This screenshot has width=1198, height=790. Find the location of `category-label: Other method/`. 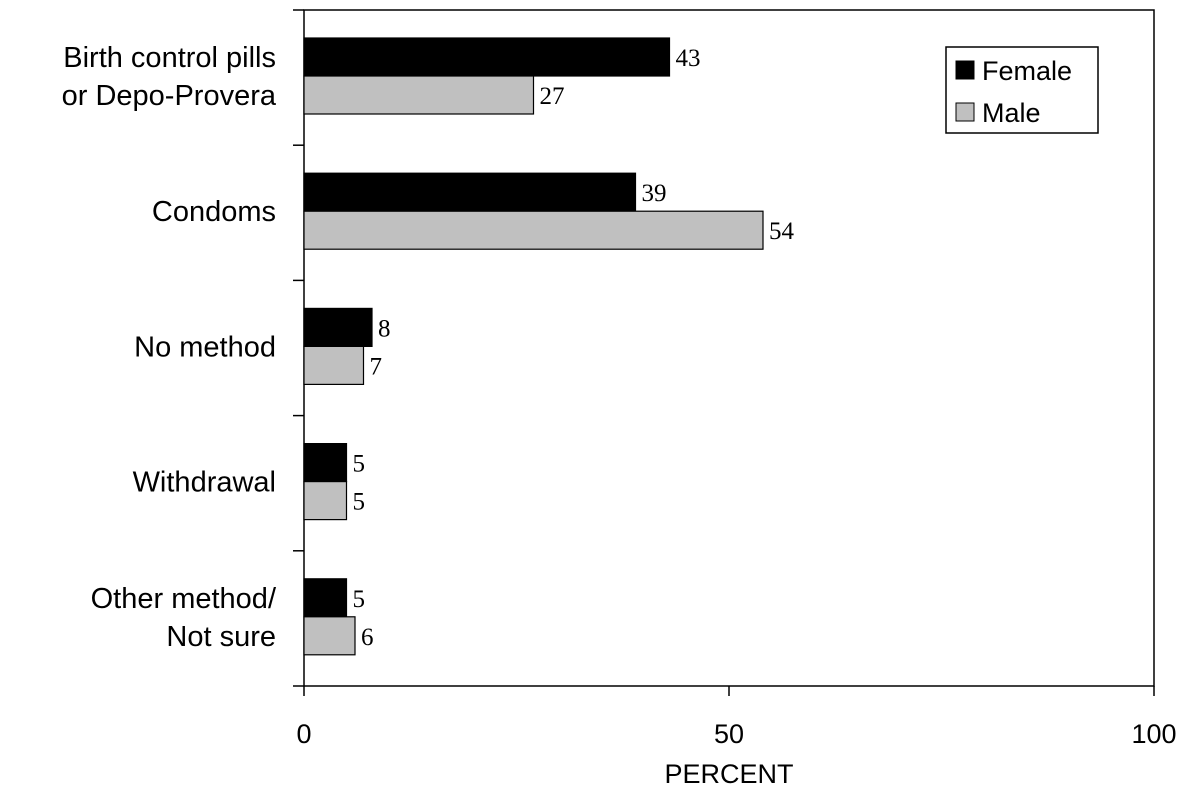

category-label: Other method/ is located at coordinates (184, 599).